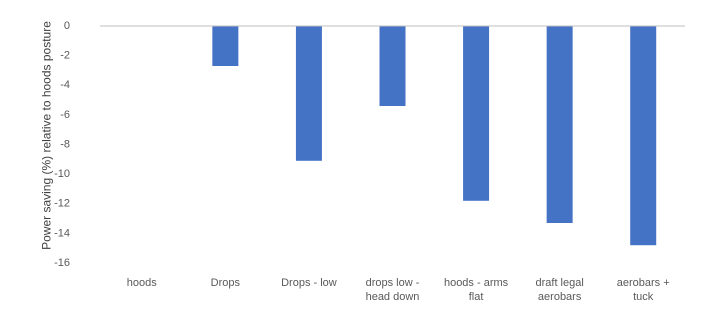 Image resolution: width=704 pixels, height=325 pixels. I want to click on x-tick-label: Drops, so click(225, 283).